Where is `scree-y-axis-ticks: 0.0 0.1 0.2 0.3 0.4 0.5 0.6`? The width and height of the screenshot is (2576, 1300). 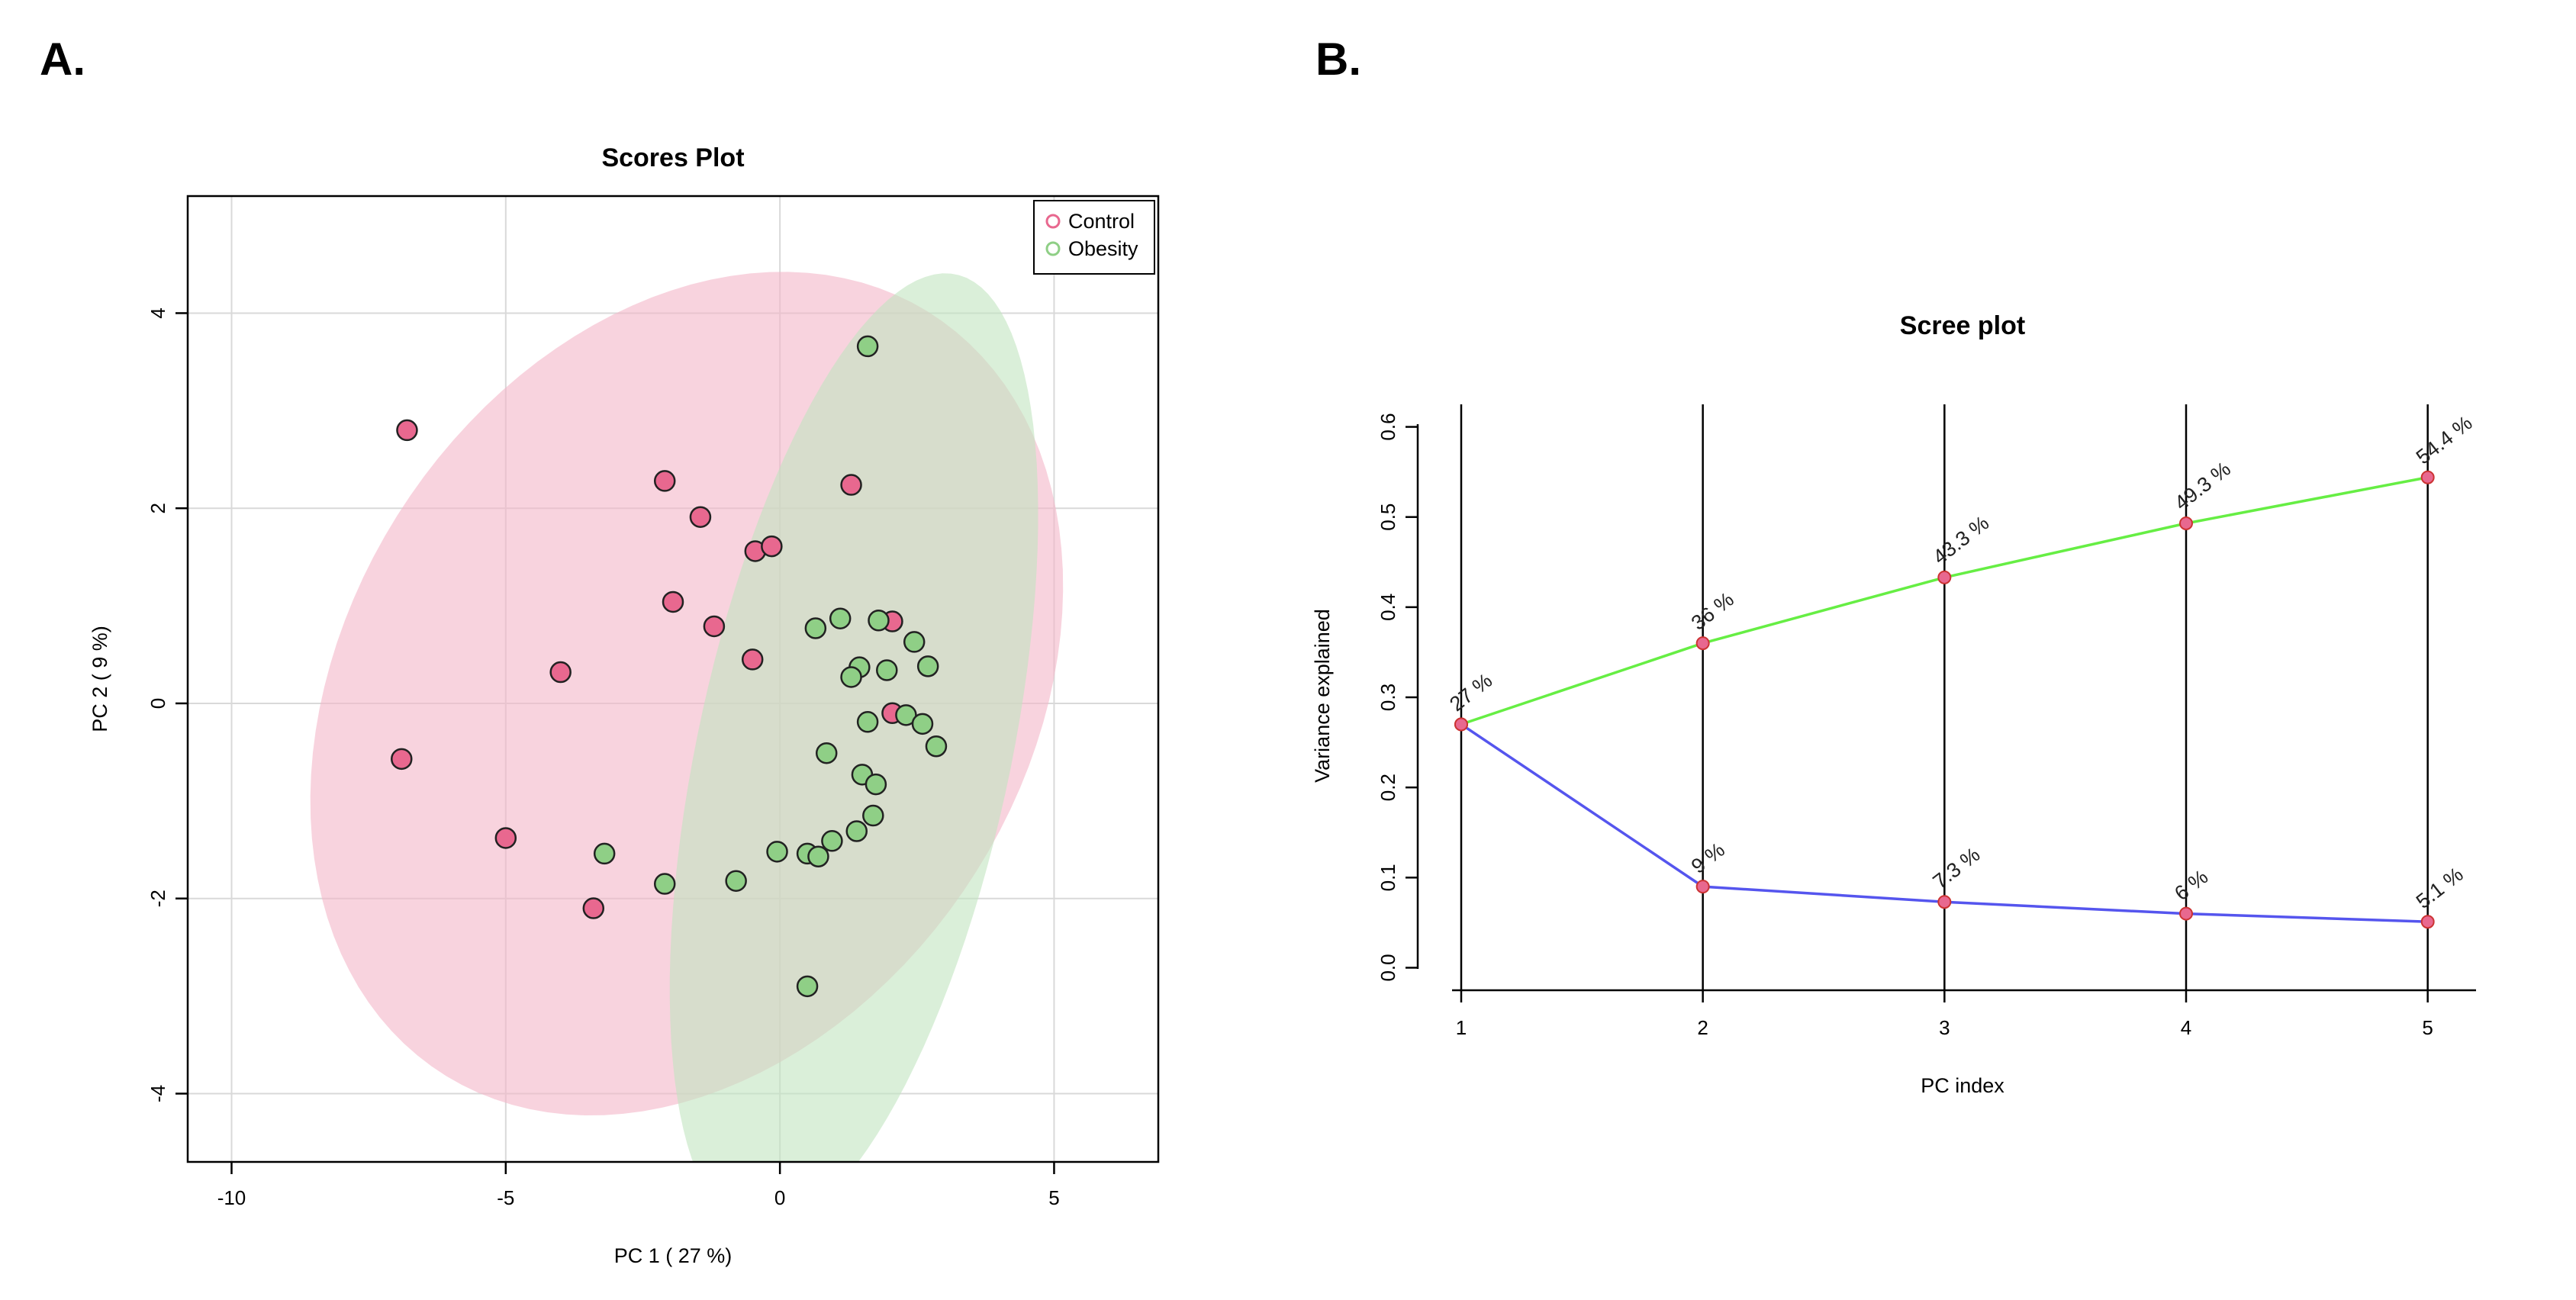 scree-y-axis-ticks: 0.0 0.1 0.2 0.3 0.4 0.5 0.6 is located at coordinates (1397, 697).